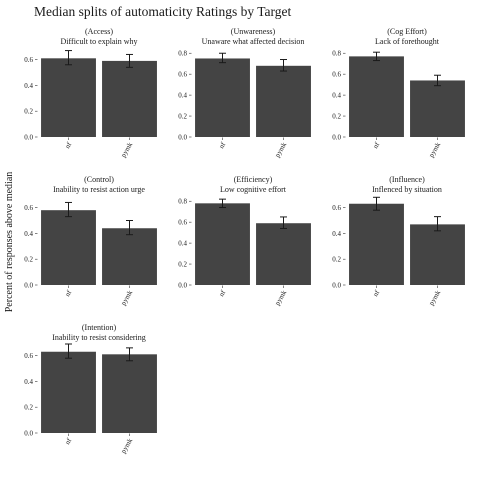 This screenshot has width=480, height=480. Describe the element at coordinates (99, 41) in the screenshot. I see `panel-strip-subtitle: Difficult to explain why` at that location.